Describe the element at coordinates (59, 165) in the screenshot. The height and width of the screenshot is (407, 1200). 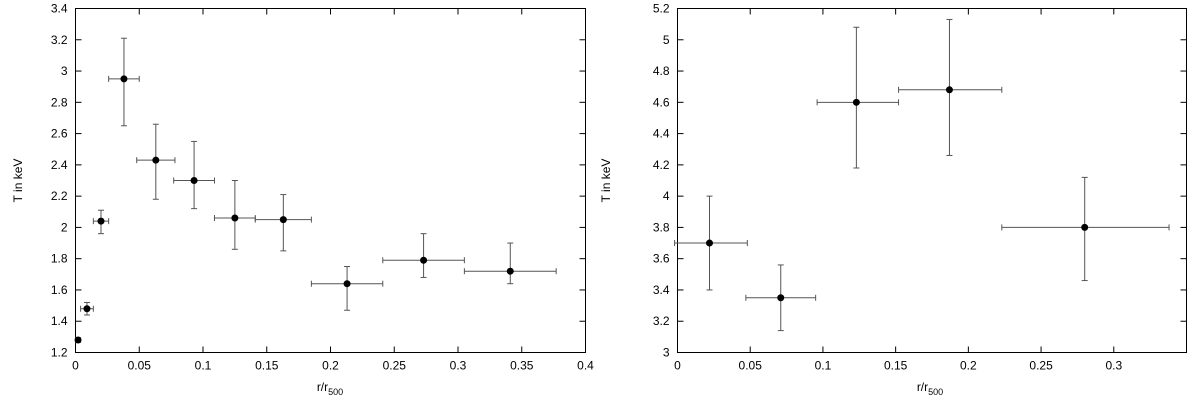
I see `y-tick-label: 2.4` at that location.